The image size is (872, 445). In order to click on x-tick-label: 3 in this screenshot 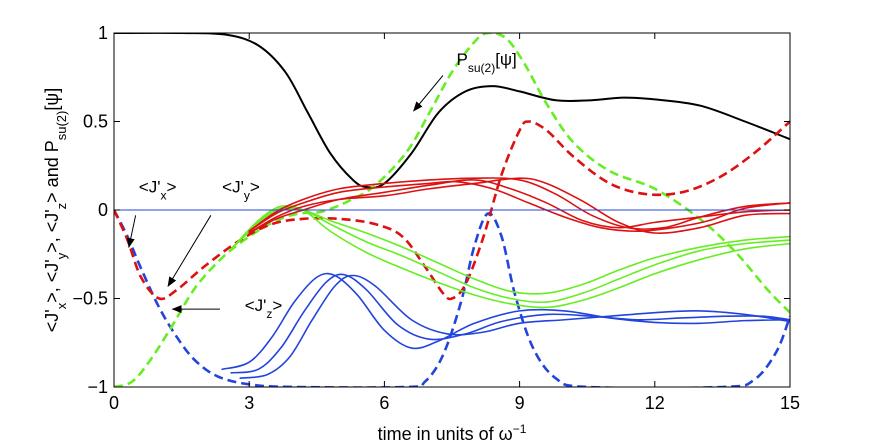, I will do `click(249, 403)`.